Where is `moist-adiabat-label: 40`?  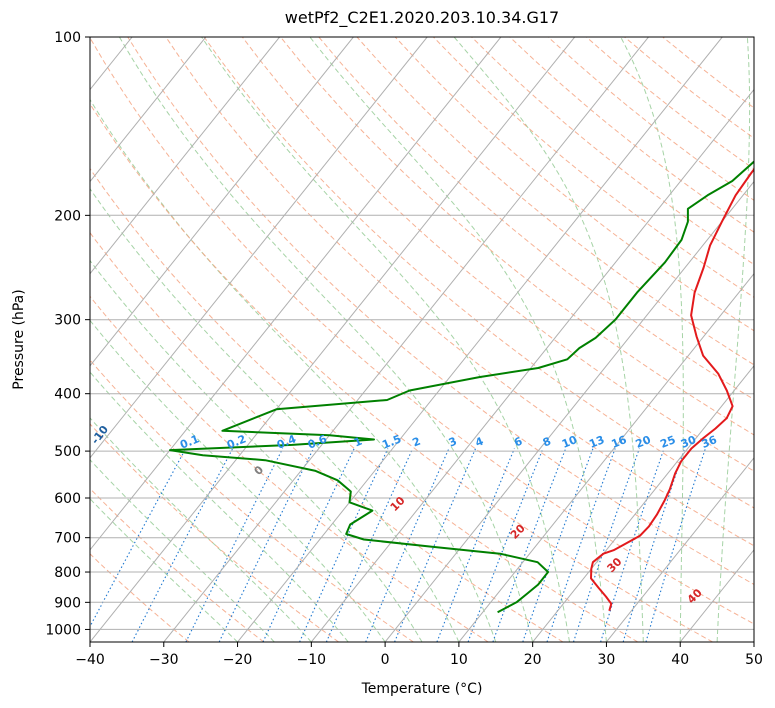
moist-adiabat-label: 40 is located at coordinates (695, 596).